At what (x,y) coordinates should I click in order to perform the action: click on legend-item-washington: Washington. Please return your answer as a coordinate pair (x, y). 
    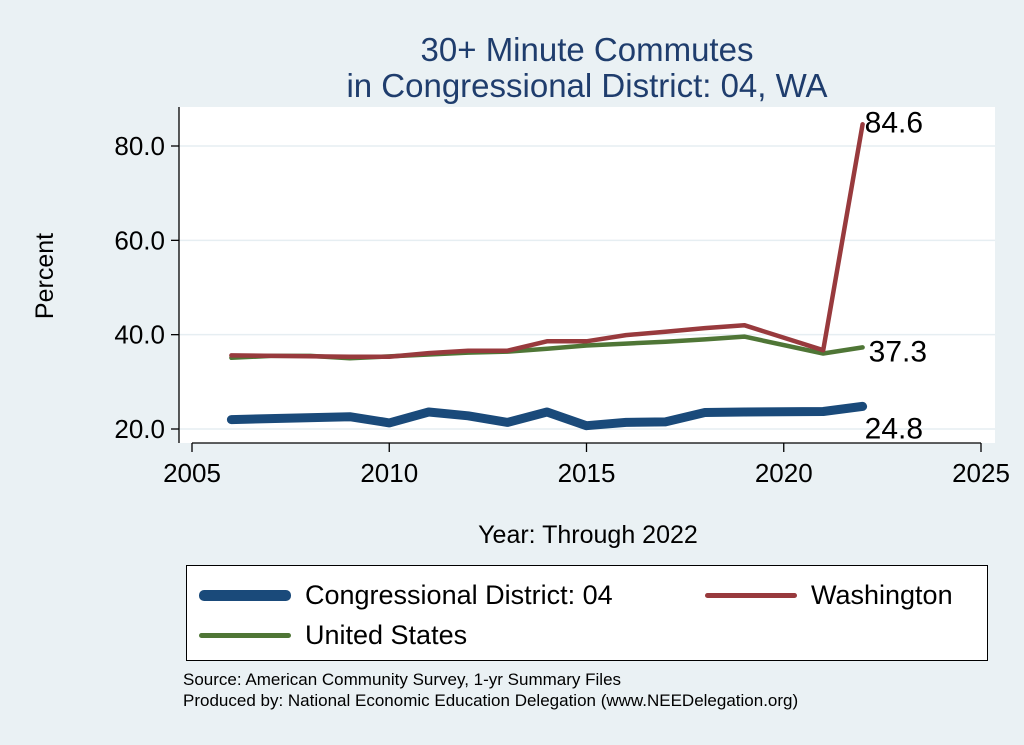
    Looking at the image, I should click on (829, 595).